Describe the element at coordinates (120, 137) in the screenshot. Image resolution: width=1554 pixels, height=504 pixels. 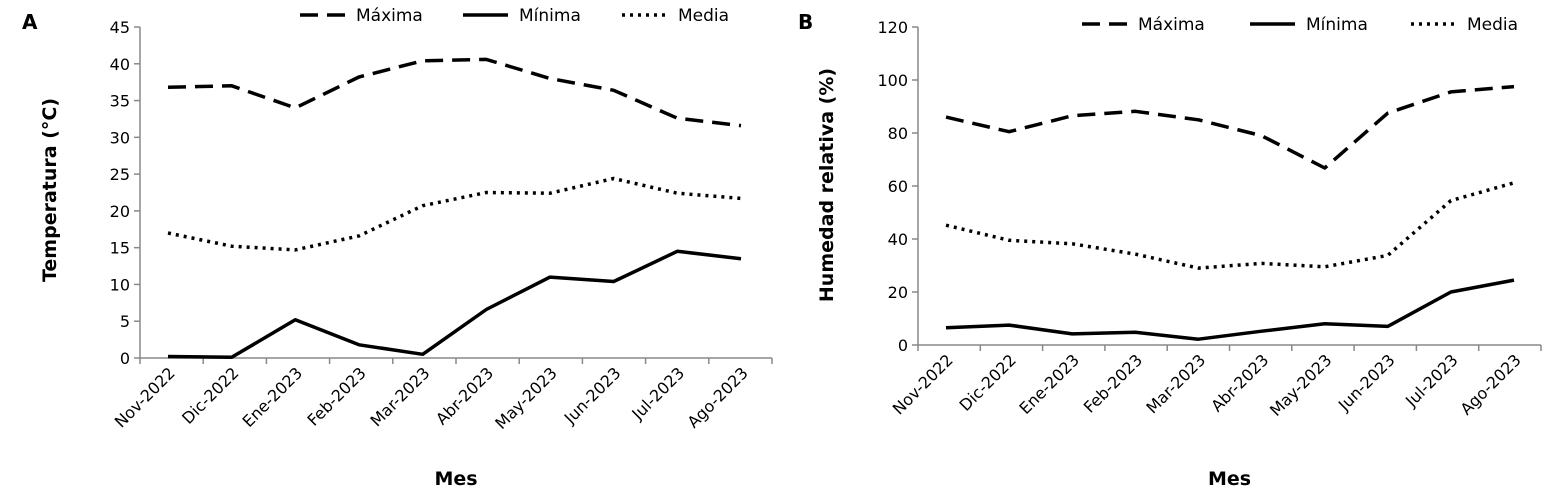
I see `y-tick-label: 30` at that location.